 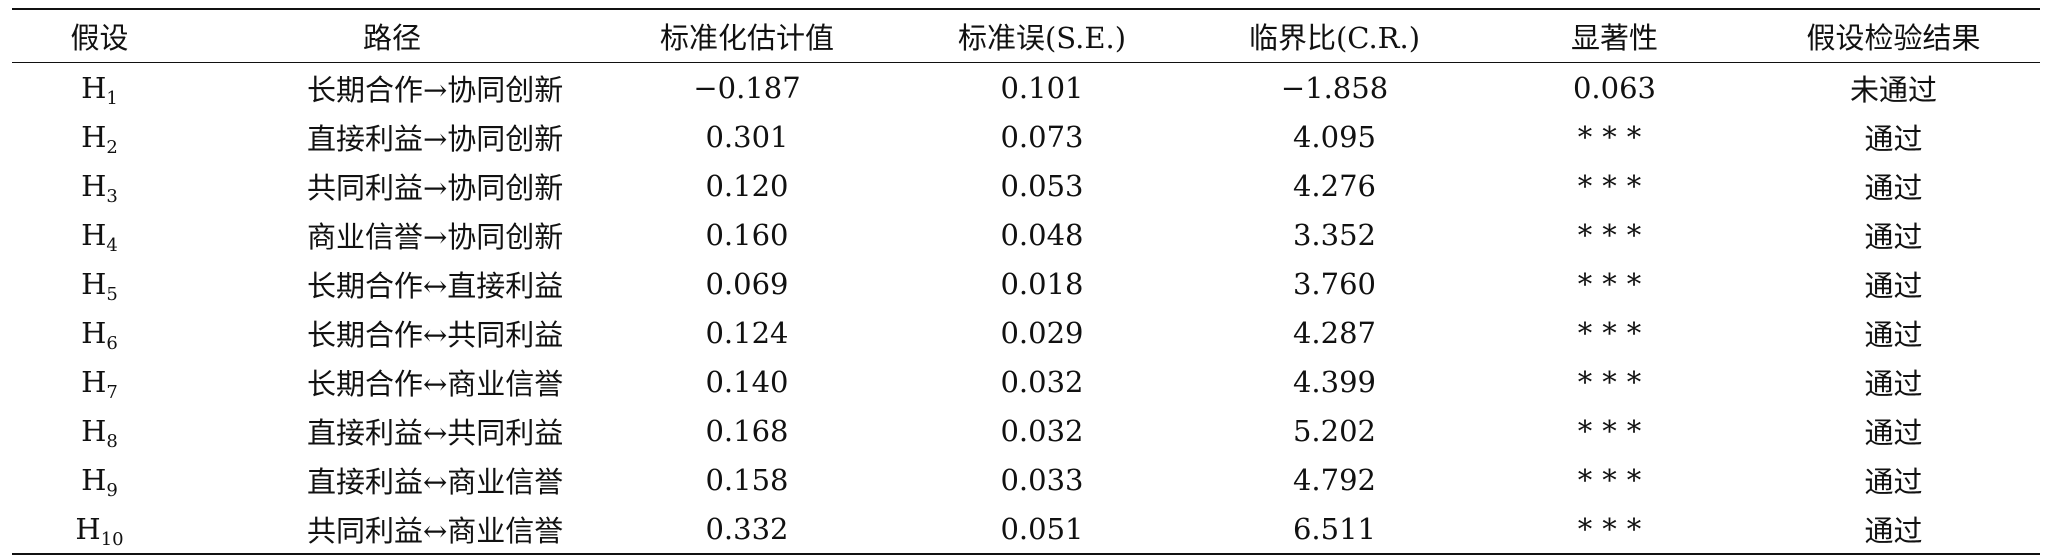 What do you see at coordinates (747, 234) in the screenshot?
I see `estimate-cell: 0.160` at bounding box center [747, 234].